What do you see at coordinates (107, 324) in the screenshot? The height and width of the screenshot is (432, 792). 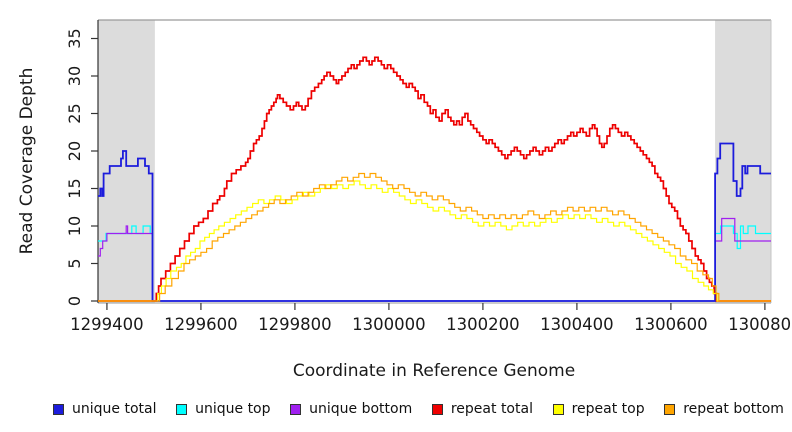 I see `x-tick-label: 1299400` at bounding box center [107, 324].